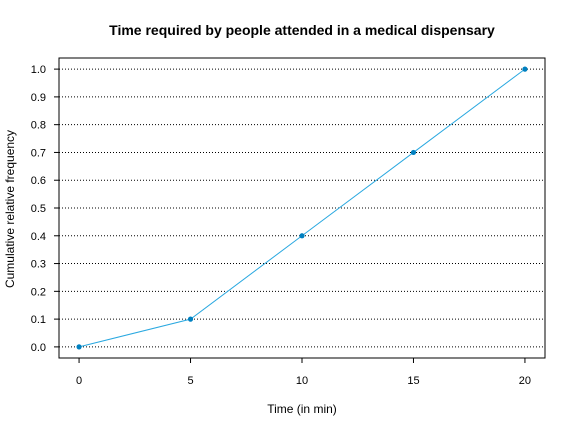 This screenshot has width=576, height=432. What do you see at coordinates (190, 381) in the screenshot?
I see `x-tick-label: 5` at bounding box center [190, 381].